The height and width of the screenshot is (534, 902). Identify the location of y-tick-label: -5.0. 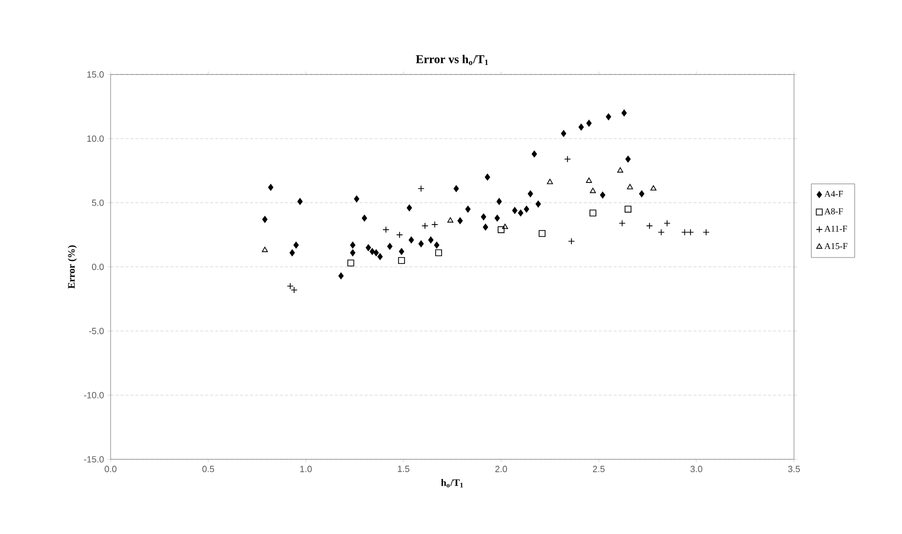
(96, 331).